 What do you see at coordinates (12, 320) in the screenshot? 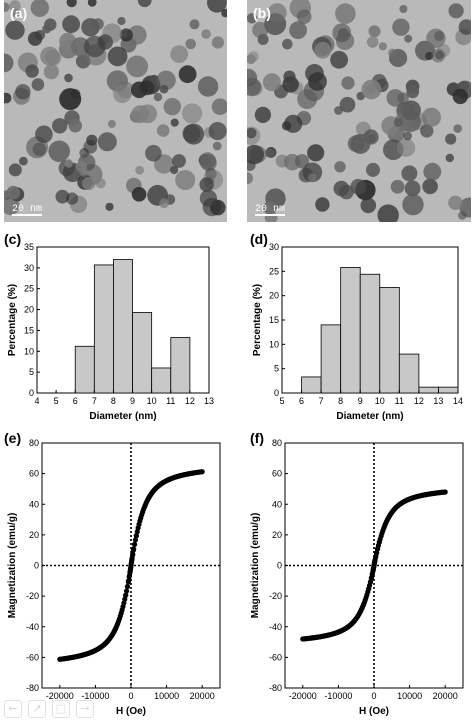
I see `y-axis-title: Percentage (%)` at bounding box center [12, 320].